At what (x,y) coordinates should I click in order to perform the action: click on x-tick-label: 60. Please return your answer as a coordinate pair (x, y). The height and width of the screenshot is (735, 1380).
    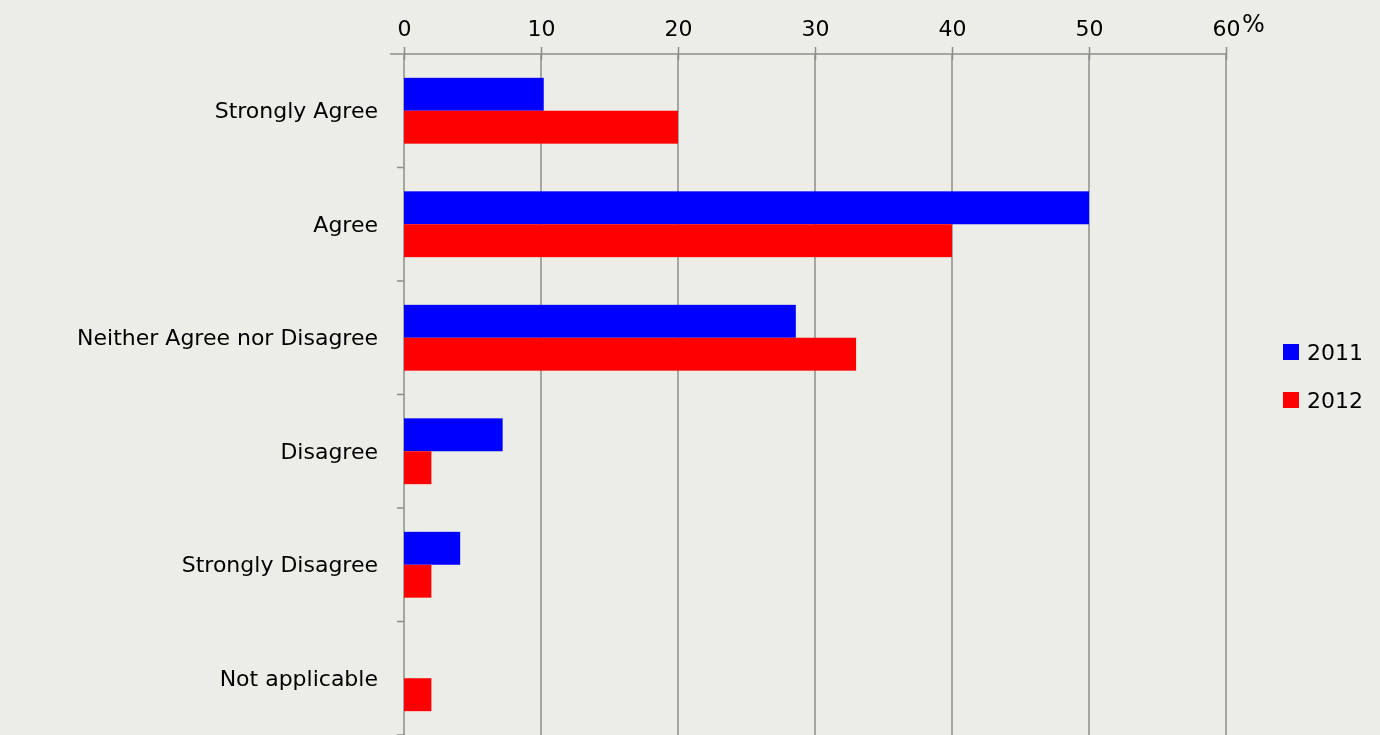
    Looking at the image, I should click on (1226, 28).